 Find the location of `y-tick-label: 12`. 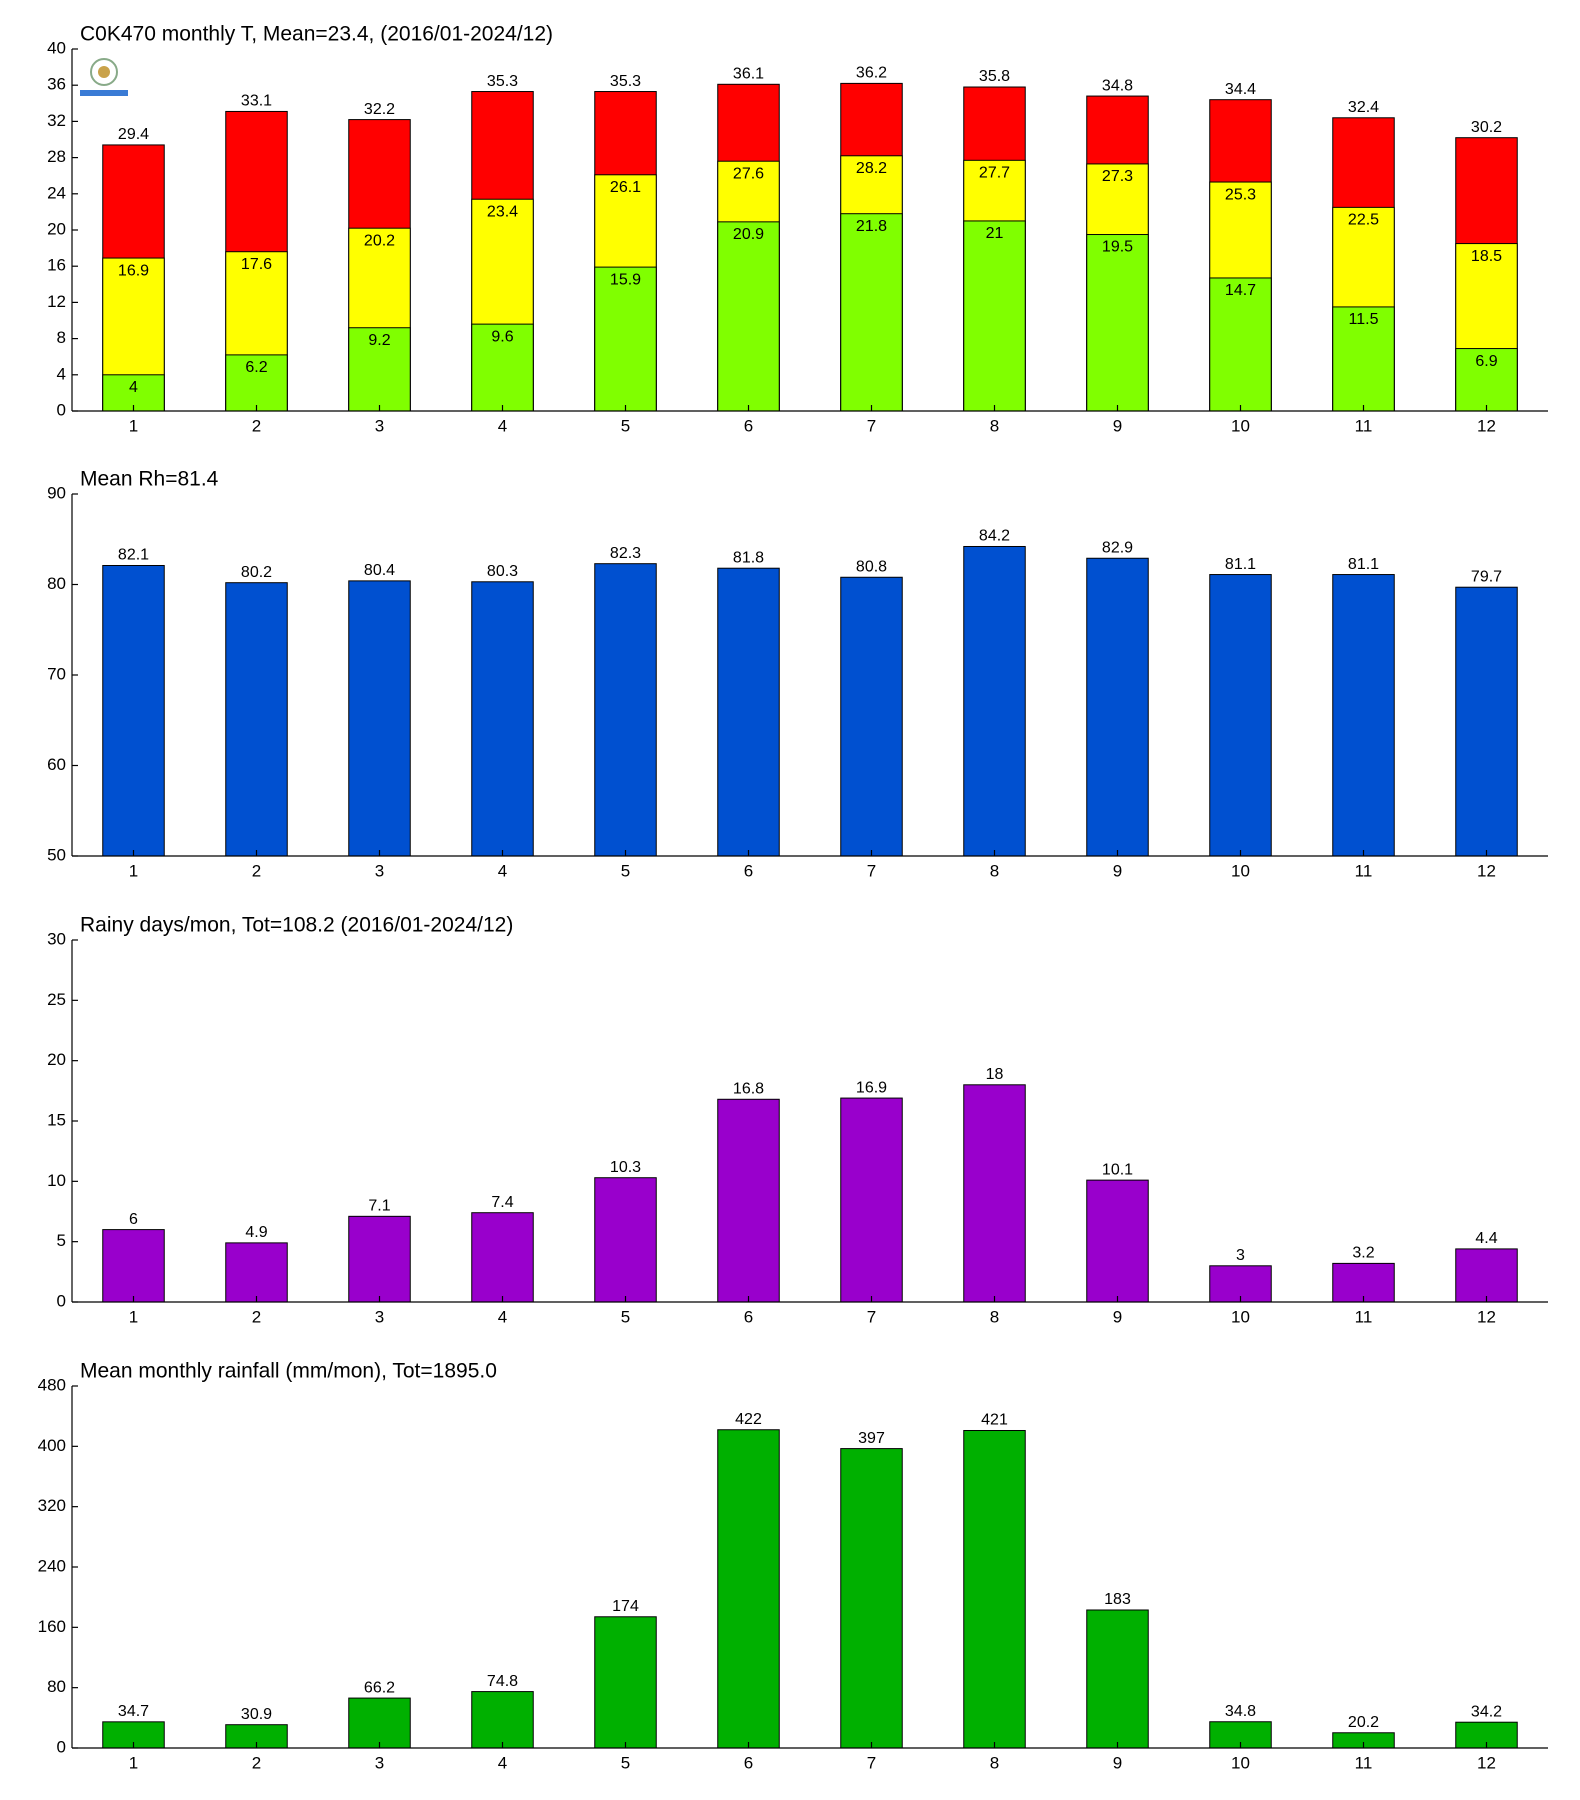

y-tick-label: 12 is located at coordinates (56, 301).